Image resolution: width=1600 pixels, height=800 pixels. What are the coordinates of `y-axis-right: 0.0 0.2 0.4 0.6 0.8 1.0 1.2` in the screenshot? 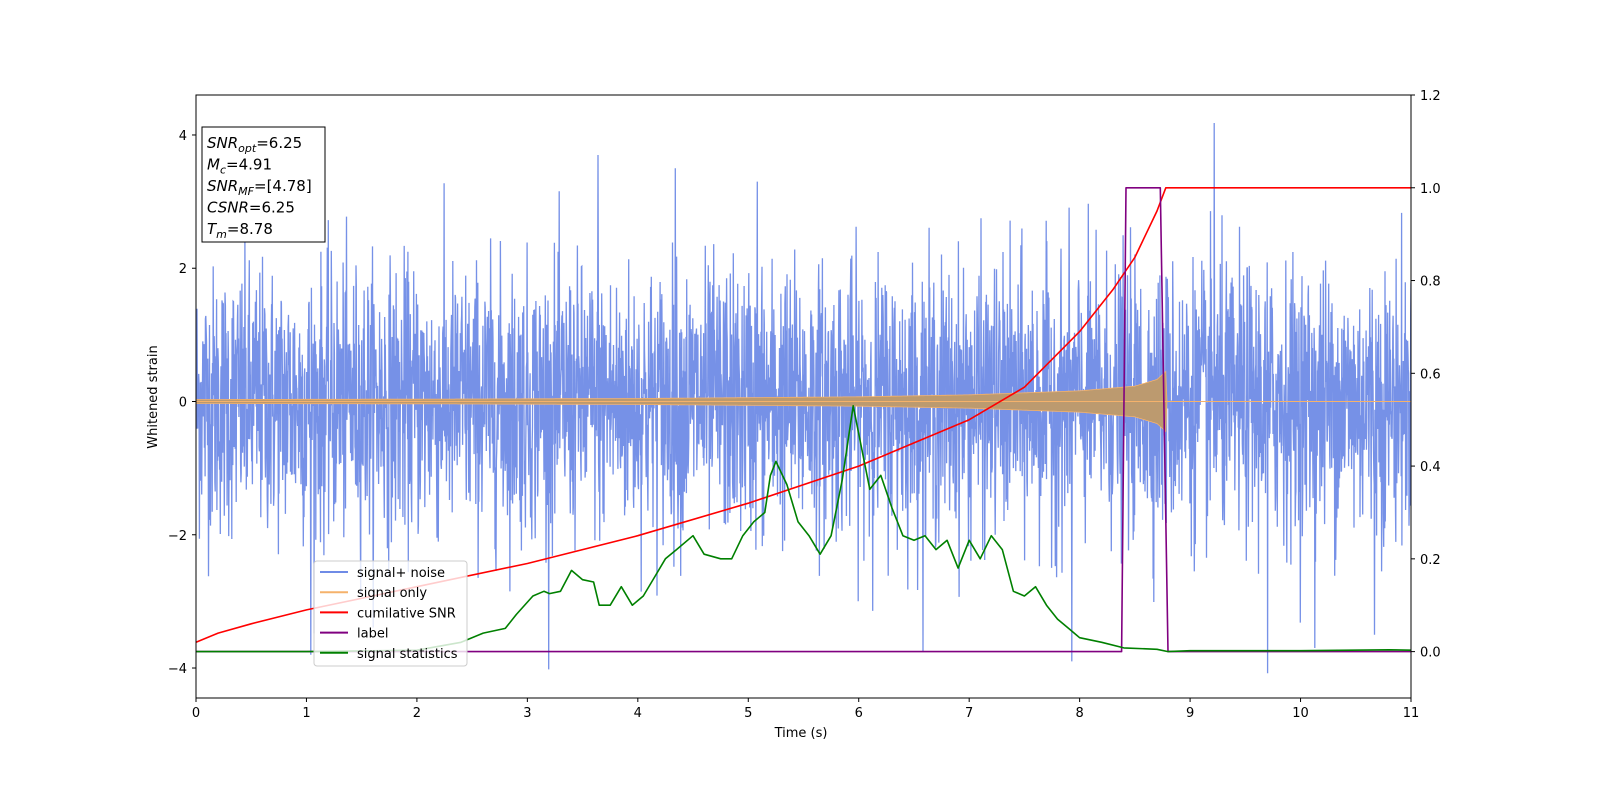 It's located at (1426, 375).